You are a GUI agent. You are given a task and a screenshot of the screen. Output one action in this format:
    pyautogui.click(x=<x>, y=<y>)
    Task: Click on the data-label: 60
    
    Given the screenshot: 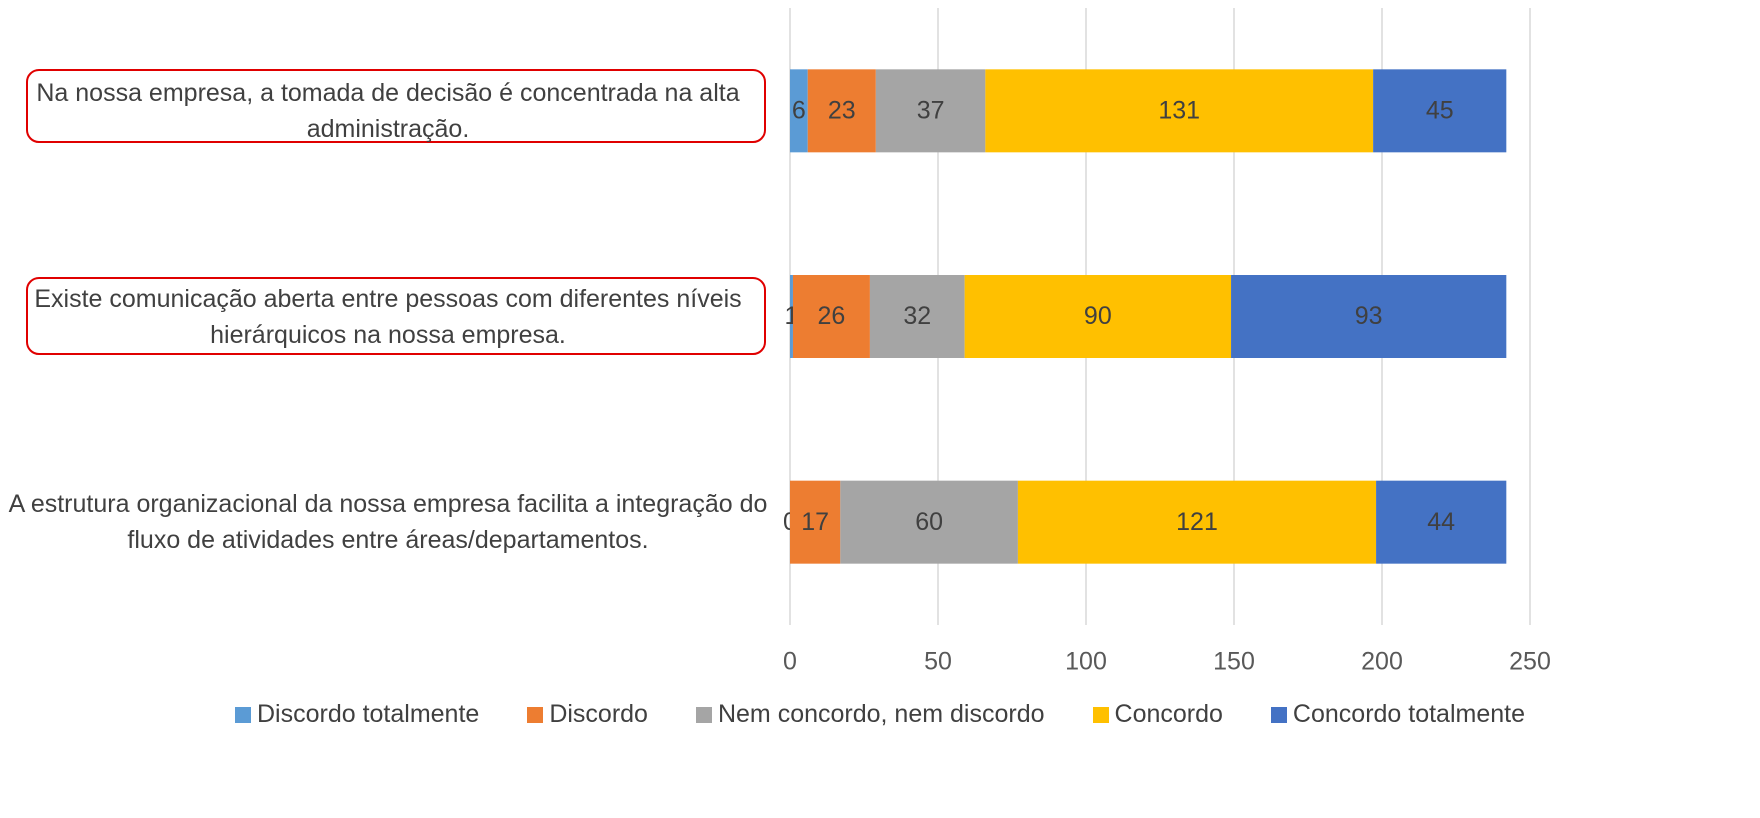 What is the action you would take?
    pyautogui.click(x=929, y=522)
    